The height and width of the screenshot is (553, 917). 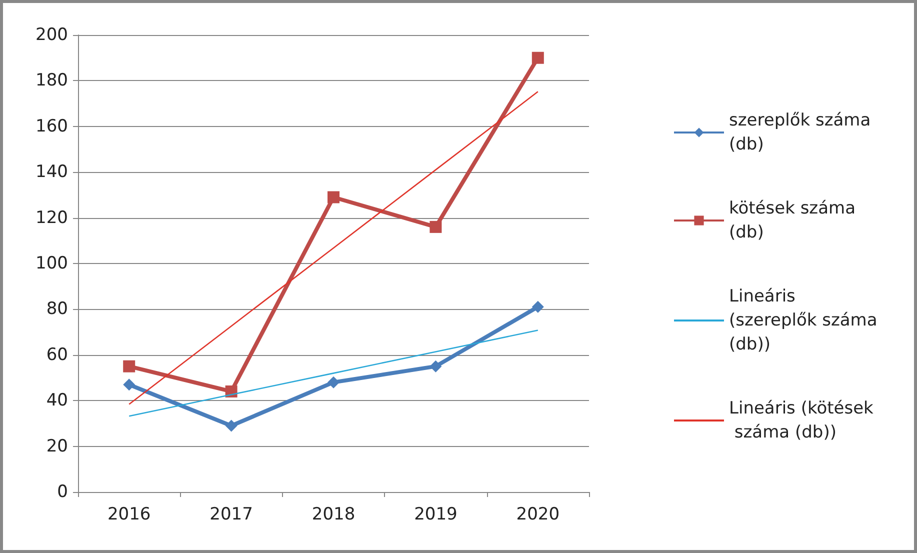 I want to click on x-tick-label: 2018, so click(x=334, y=514).